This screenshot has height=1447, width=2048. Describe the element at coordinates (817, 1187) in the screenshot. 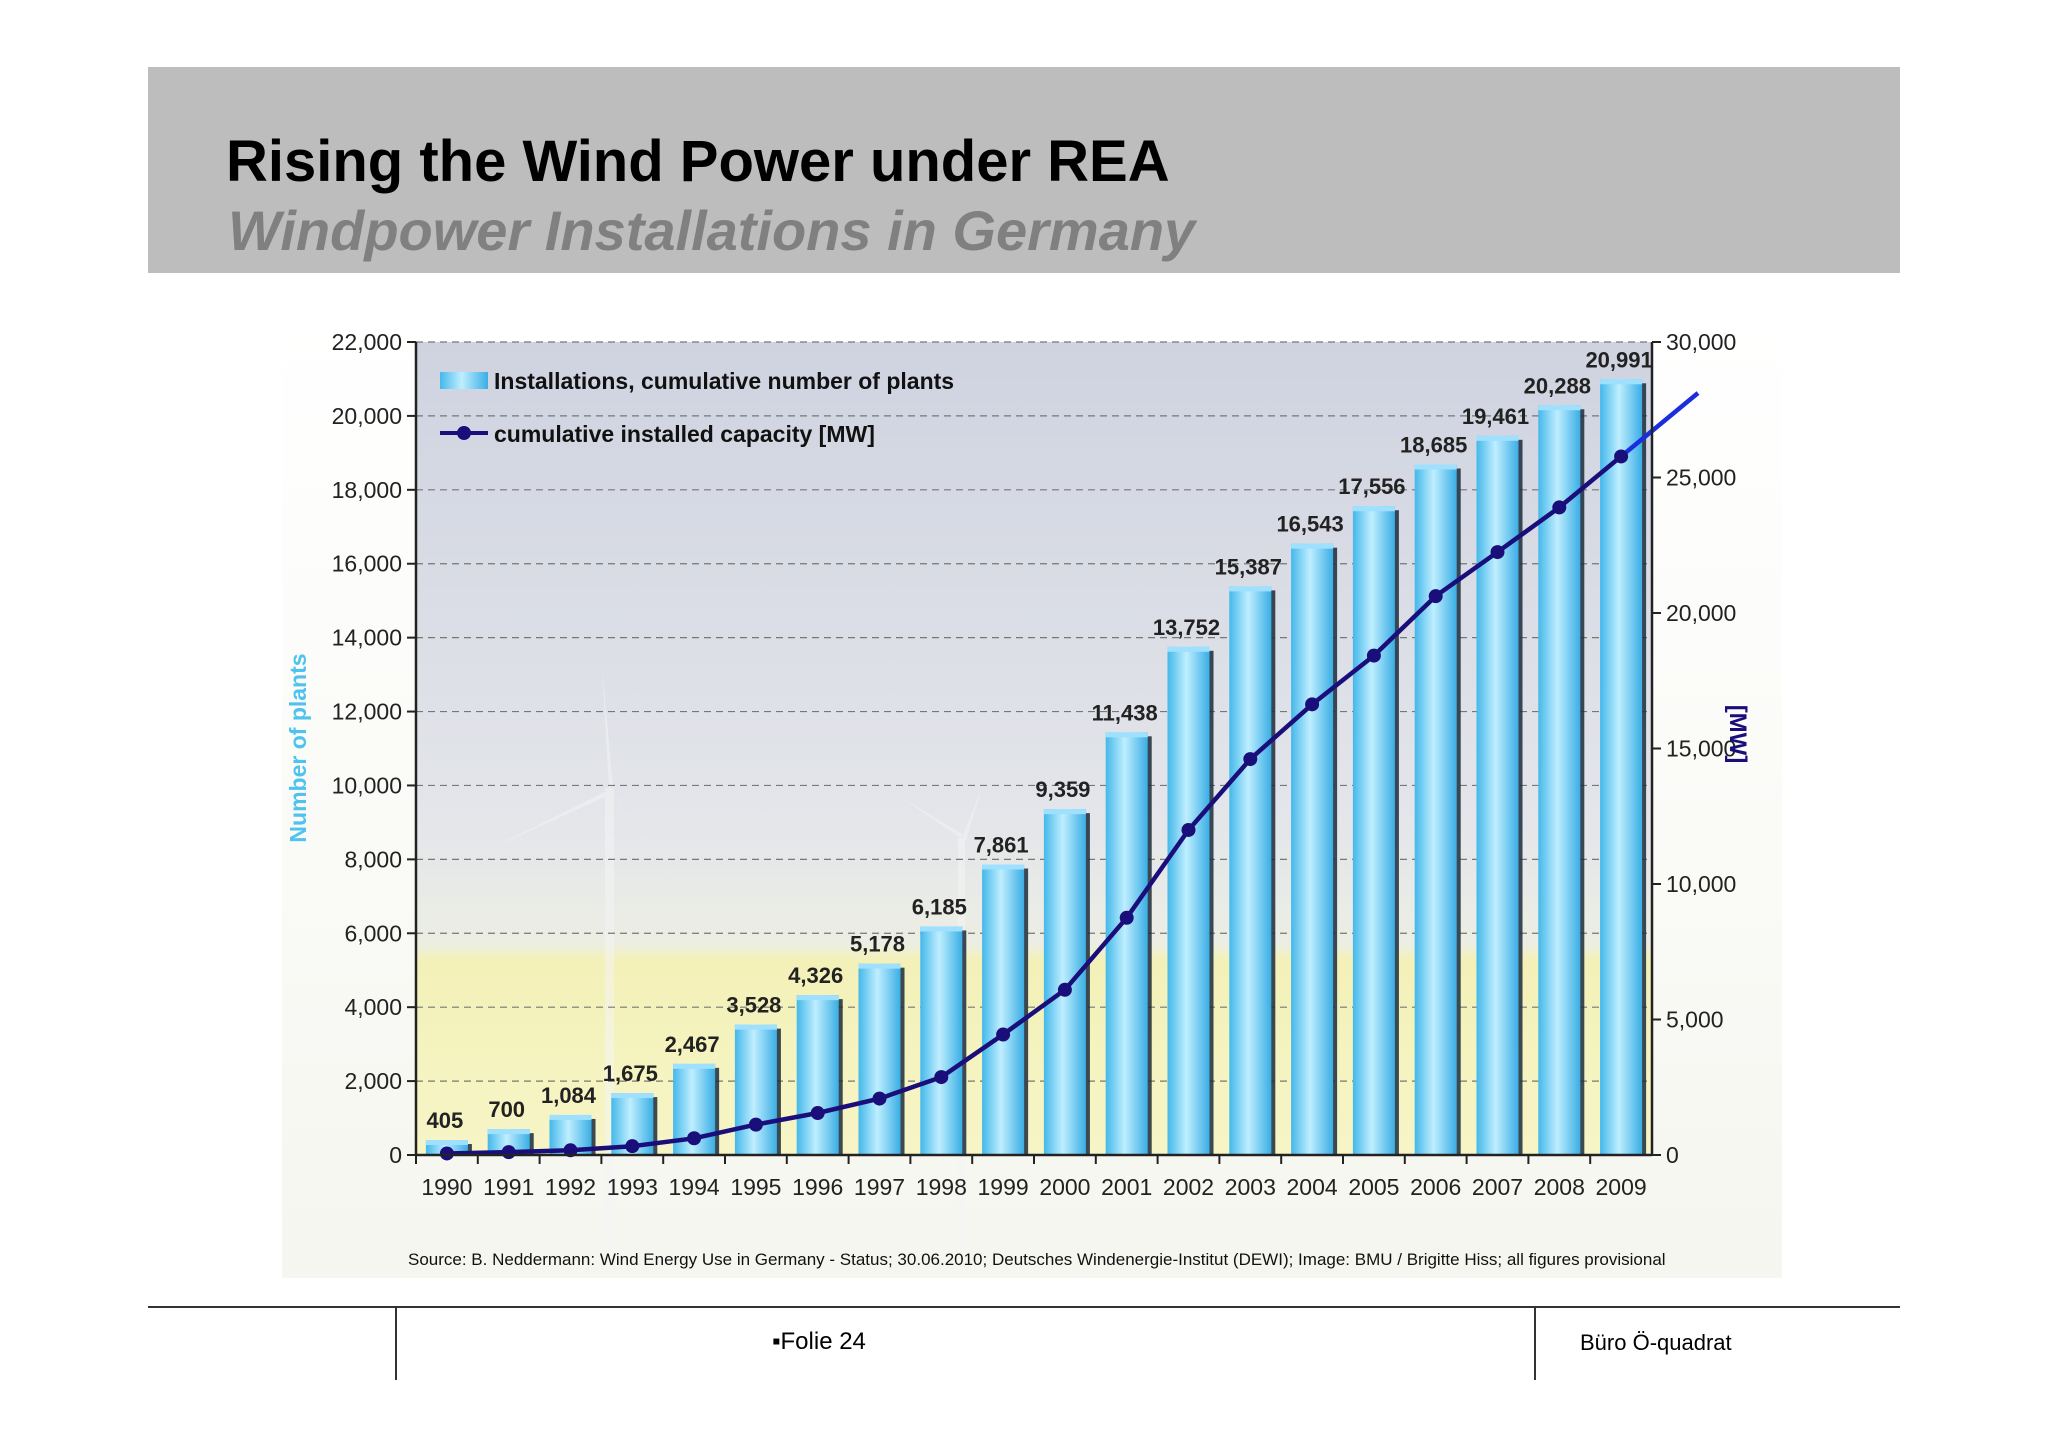

I see `x-tick-label: 1996` at that location.